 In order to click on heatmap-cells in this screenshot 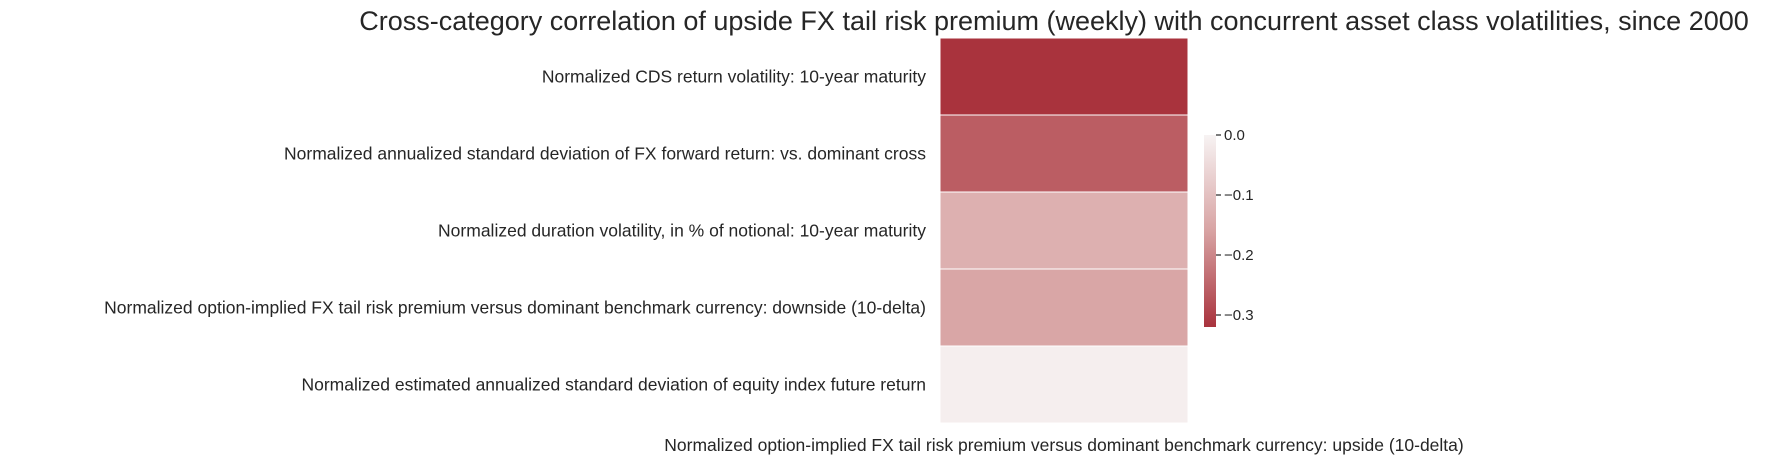, I will do `click(1064, 230)`.